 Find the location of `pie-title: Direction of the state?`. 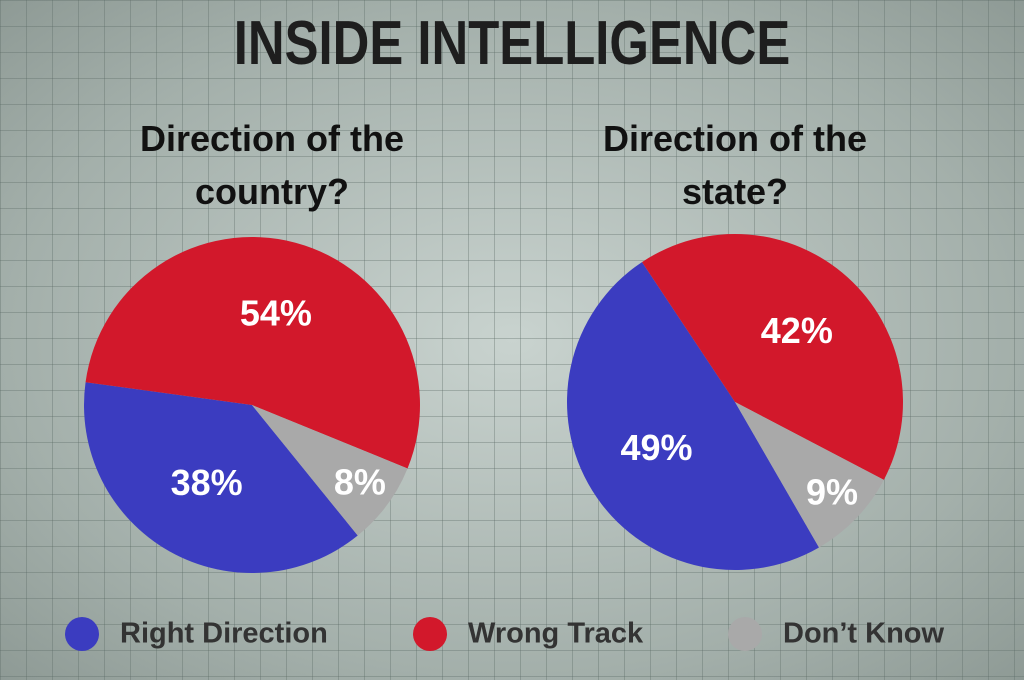

pie-title: Direction of the state? is located at coordinates (734, 165).